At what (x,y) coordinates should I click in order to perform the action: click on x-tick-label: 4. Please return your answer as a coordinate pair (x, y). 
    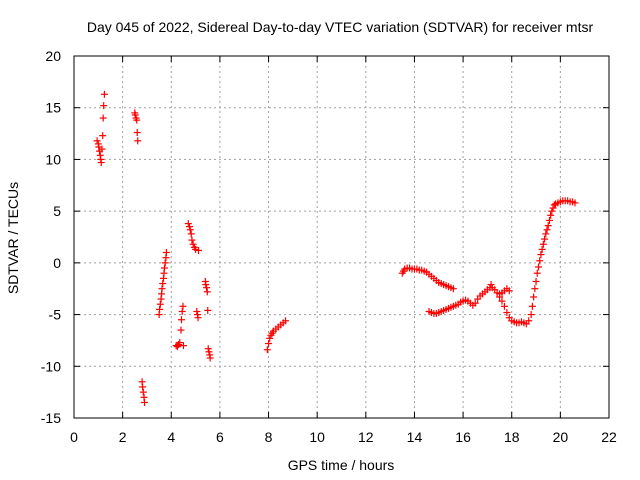
    Looking at the image, I should click on (171, 437).